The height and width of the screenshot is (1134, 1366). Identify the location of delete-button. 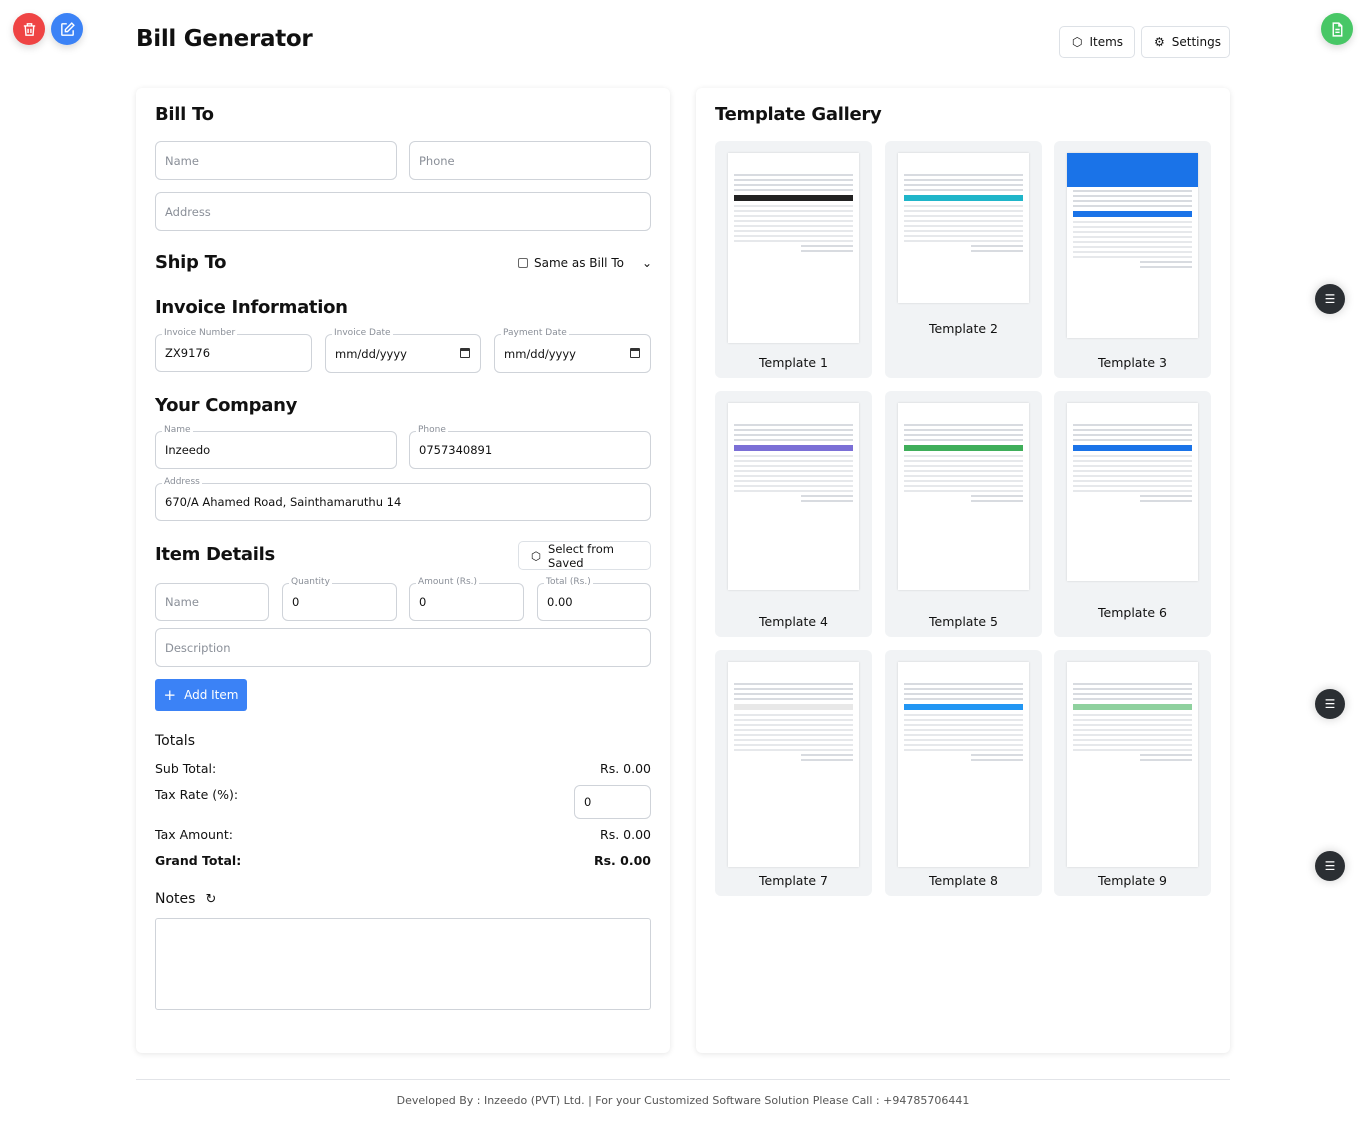
(29, 29).